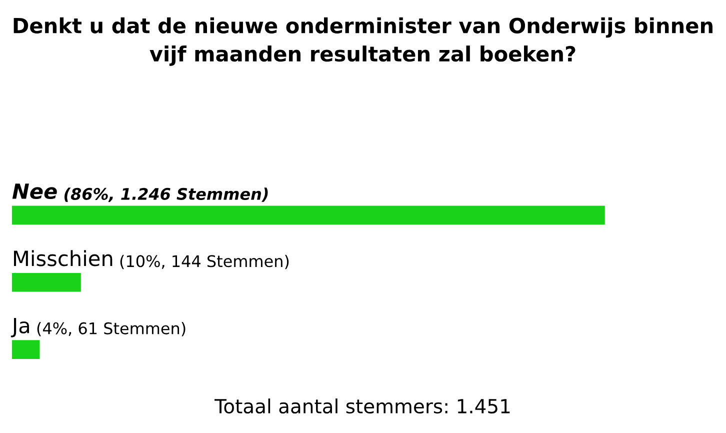 The image size is (726, 433). I want to click on y-tick-label: Nee, so click(34, 192).